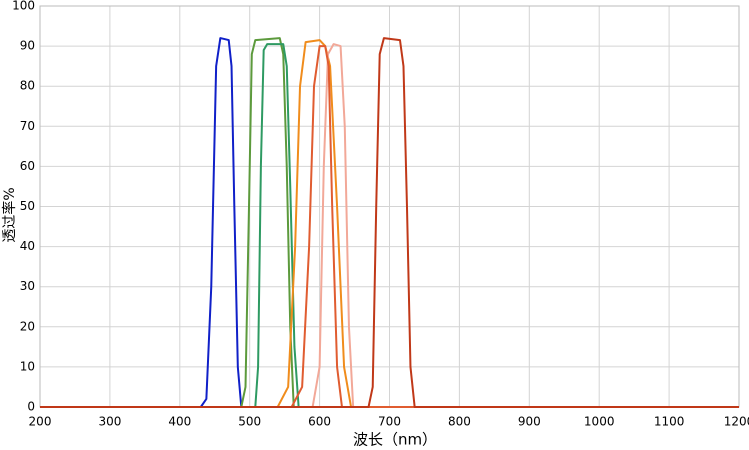 The height and width of the screenshot is (450, 749). What do you see at coordinates (23, 6) in the screenshot?
I see `y-tick-label: 100` at bounding box center [23, 6].